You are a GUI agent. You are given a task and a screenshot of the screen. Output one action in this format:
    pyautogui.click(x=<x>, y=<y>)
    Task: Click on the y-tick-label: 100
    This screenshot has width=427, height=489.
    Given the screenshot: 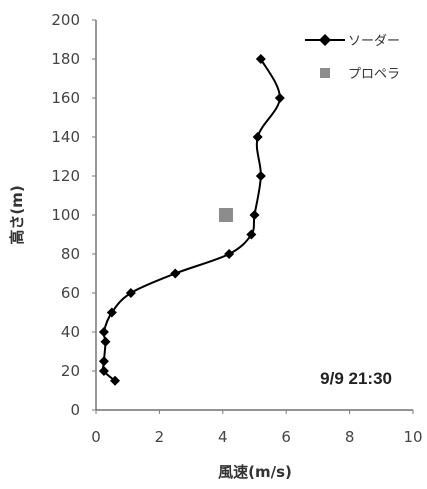 What is the action you would take?
    pyautogui.click(x=65, y=215)
    